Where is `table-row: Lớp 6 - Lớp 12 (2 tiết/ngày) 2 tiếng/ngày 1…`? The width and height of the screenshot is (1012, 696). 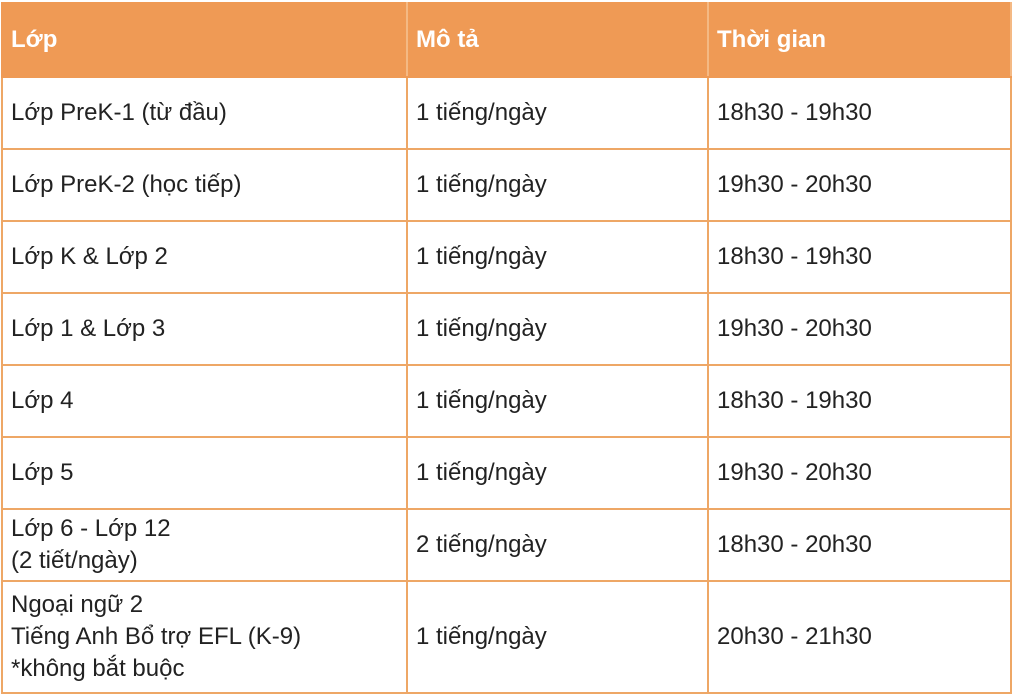 table-row: Lớp 6 - Lớp 12 (2 tiết/ngày) 2 tiếng/ngày 1… is located at coordinates (506, 545).